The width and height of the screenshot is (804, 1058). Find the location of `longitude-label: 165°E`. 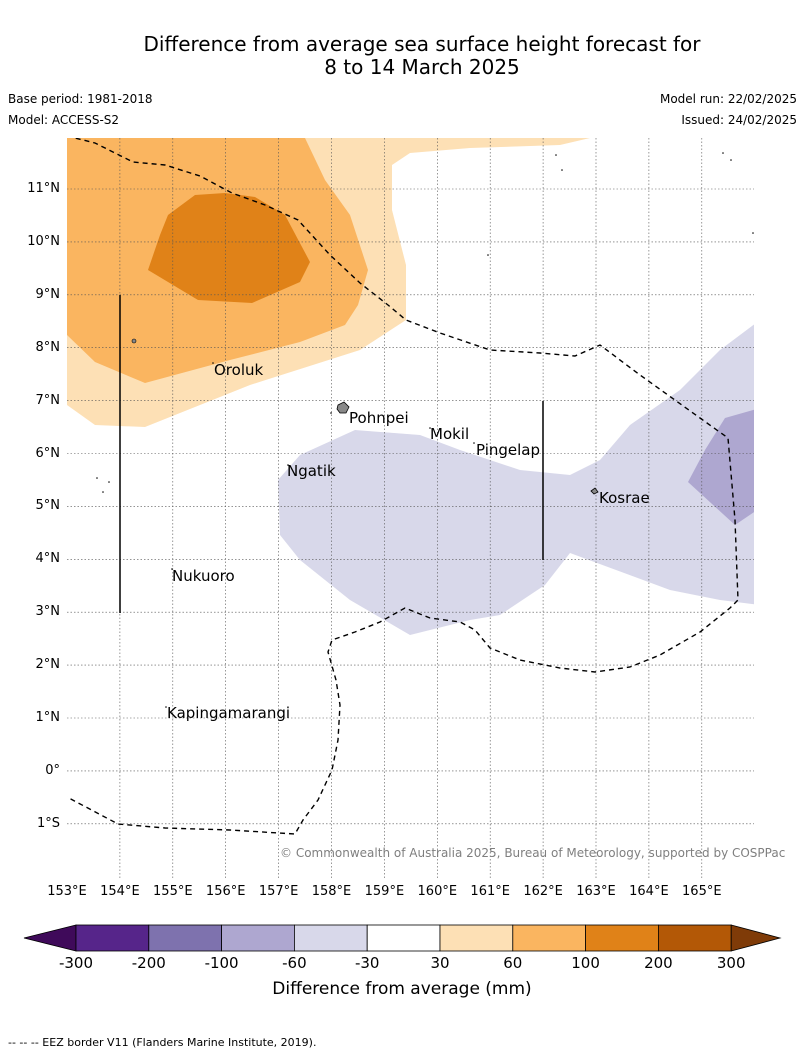

longitude-label: 165°E is located at coordinates (702, 891).